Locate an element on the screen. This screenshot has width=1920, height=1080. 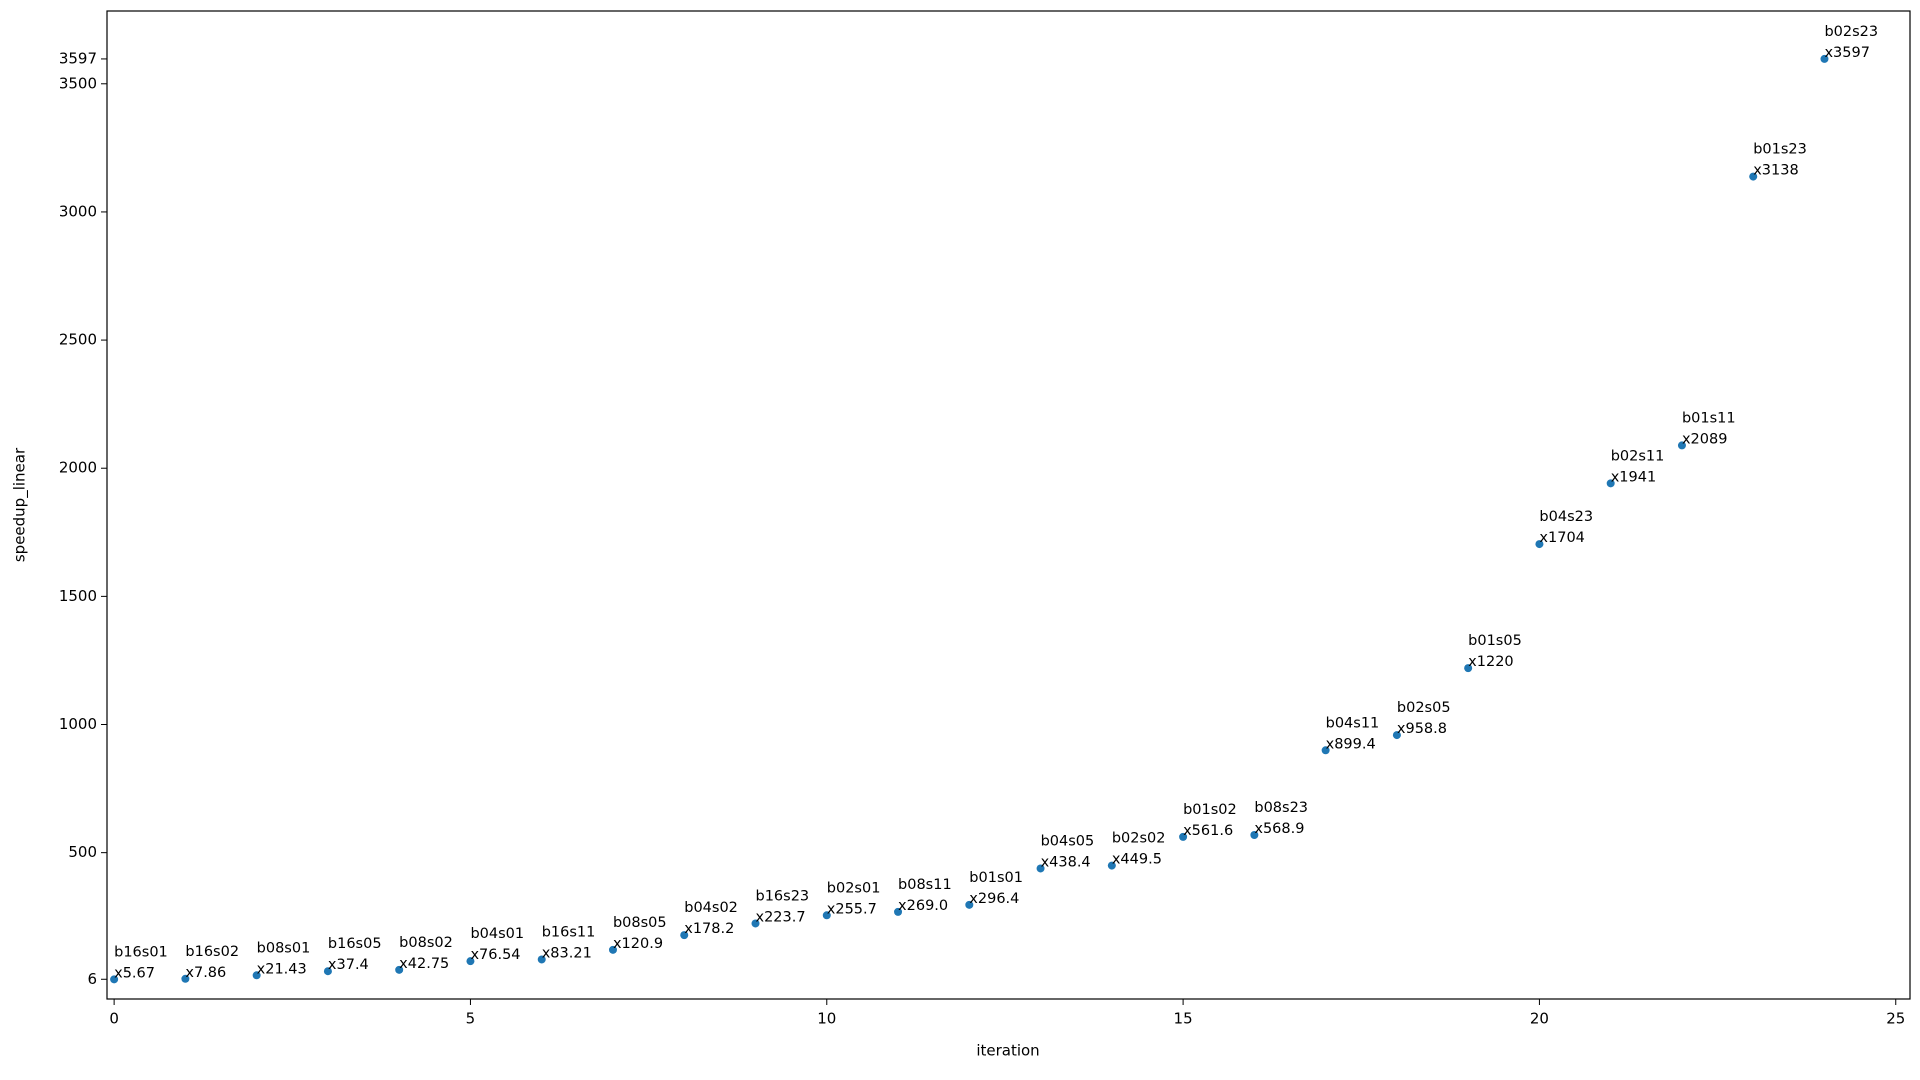
point-label: b02s05 is located at coordinates (1424, 708).